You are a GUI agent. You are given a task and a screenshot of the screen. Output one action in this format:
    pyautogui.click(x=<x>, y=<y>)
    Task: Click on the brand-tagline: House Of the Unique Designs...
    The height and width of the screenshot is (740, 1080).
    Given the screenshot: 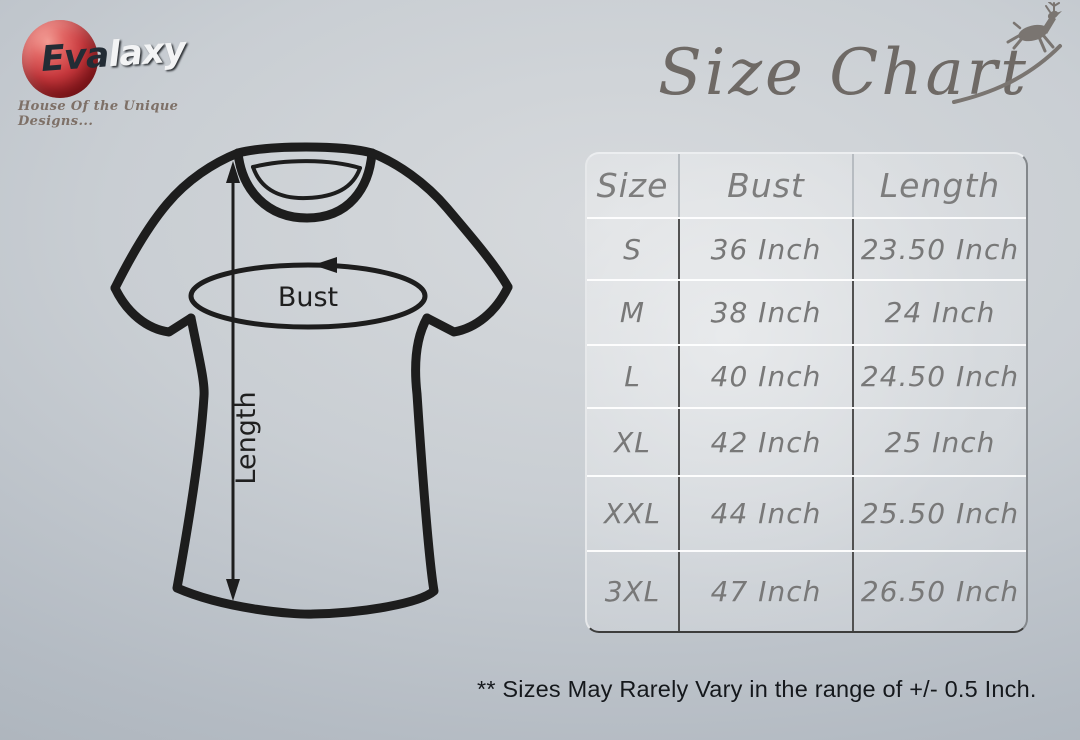 What is the action you would take?
    pyautogui.click(x=98, y=114)
    